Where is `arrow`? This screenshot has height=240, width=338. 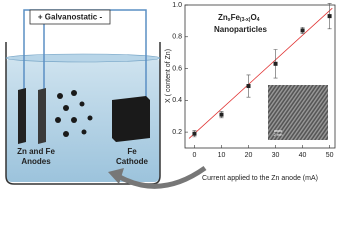 arrow is located at coordinates (161, 177).